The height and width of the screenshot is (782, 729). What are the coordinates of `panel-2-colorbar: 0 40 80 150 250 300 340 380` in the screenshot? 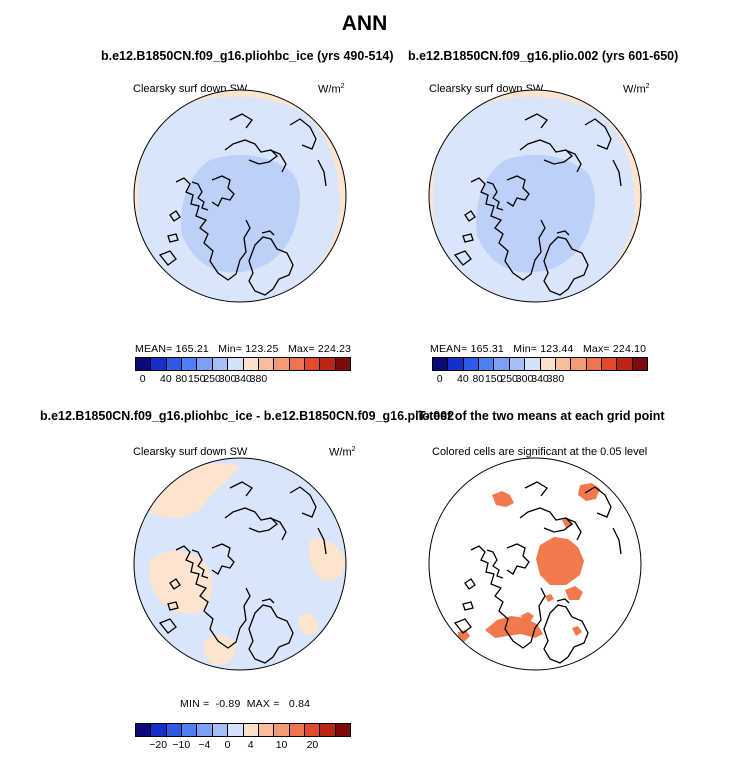 It's located at (540, 371).